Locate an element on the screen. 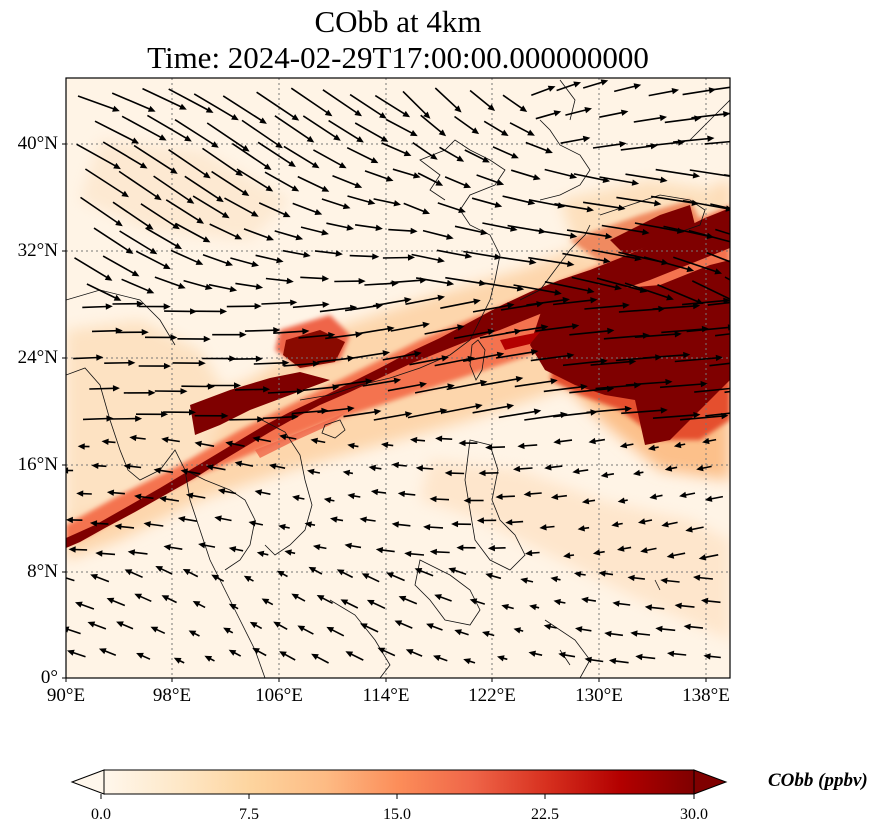 The image size is (887, 836). colorbar is located at coordinates (399, 784).